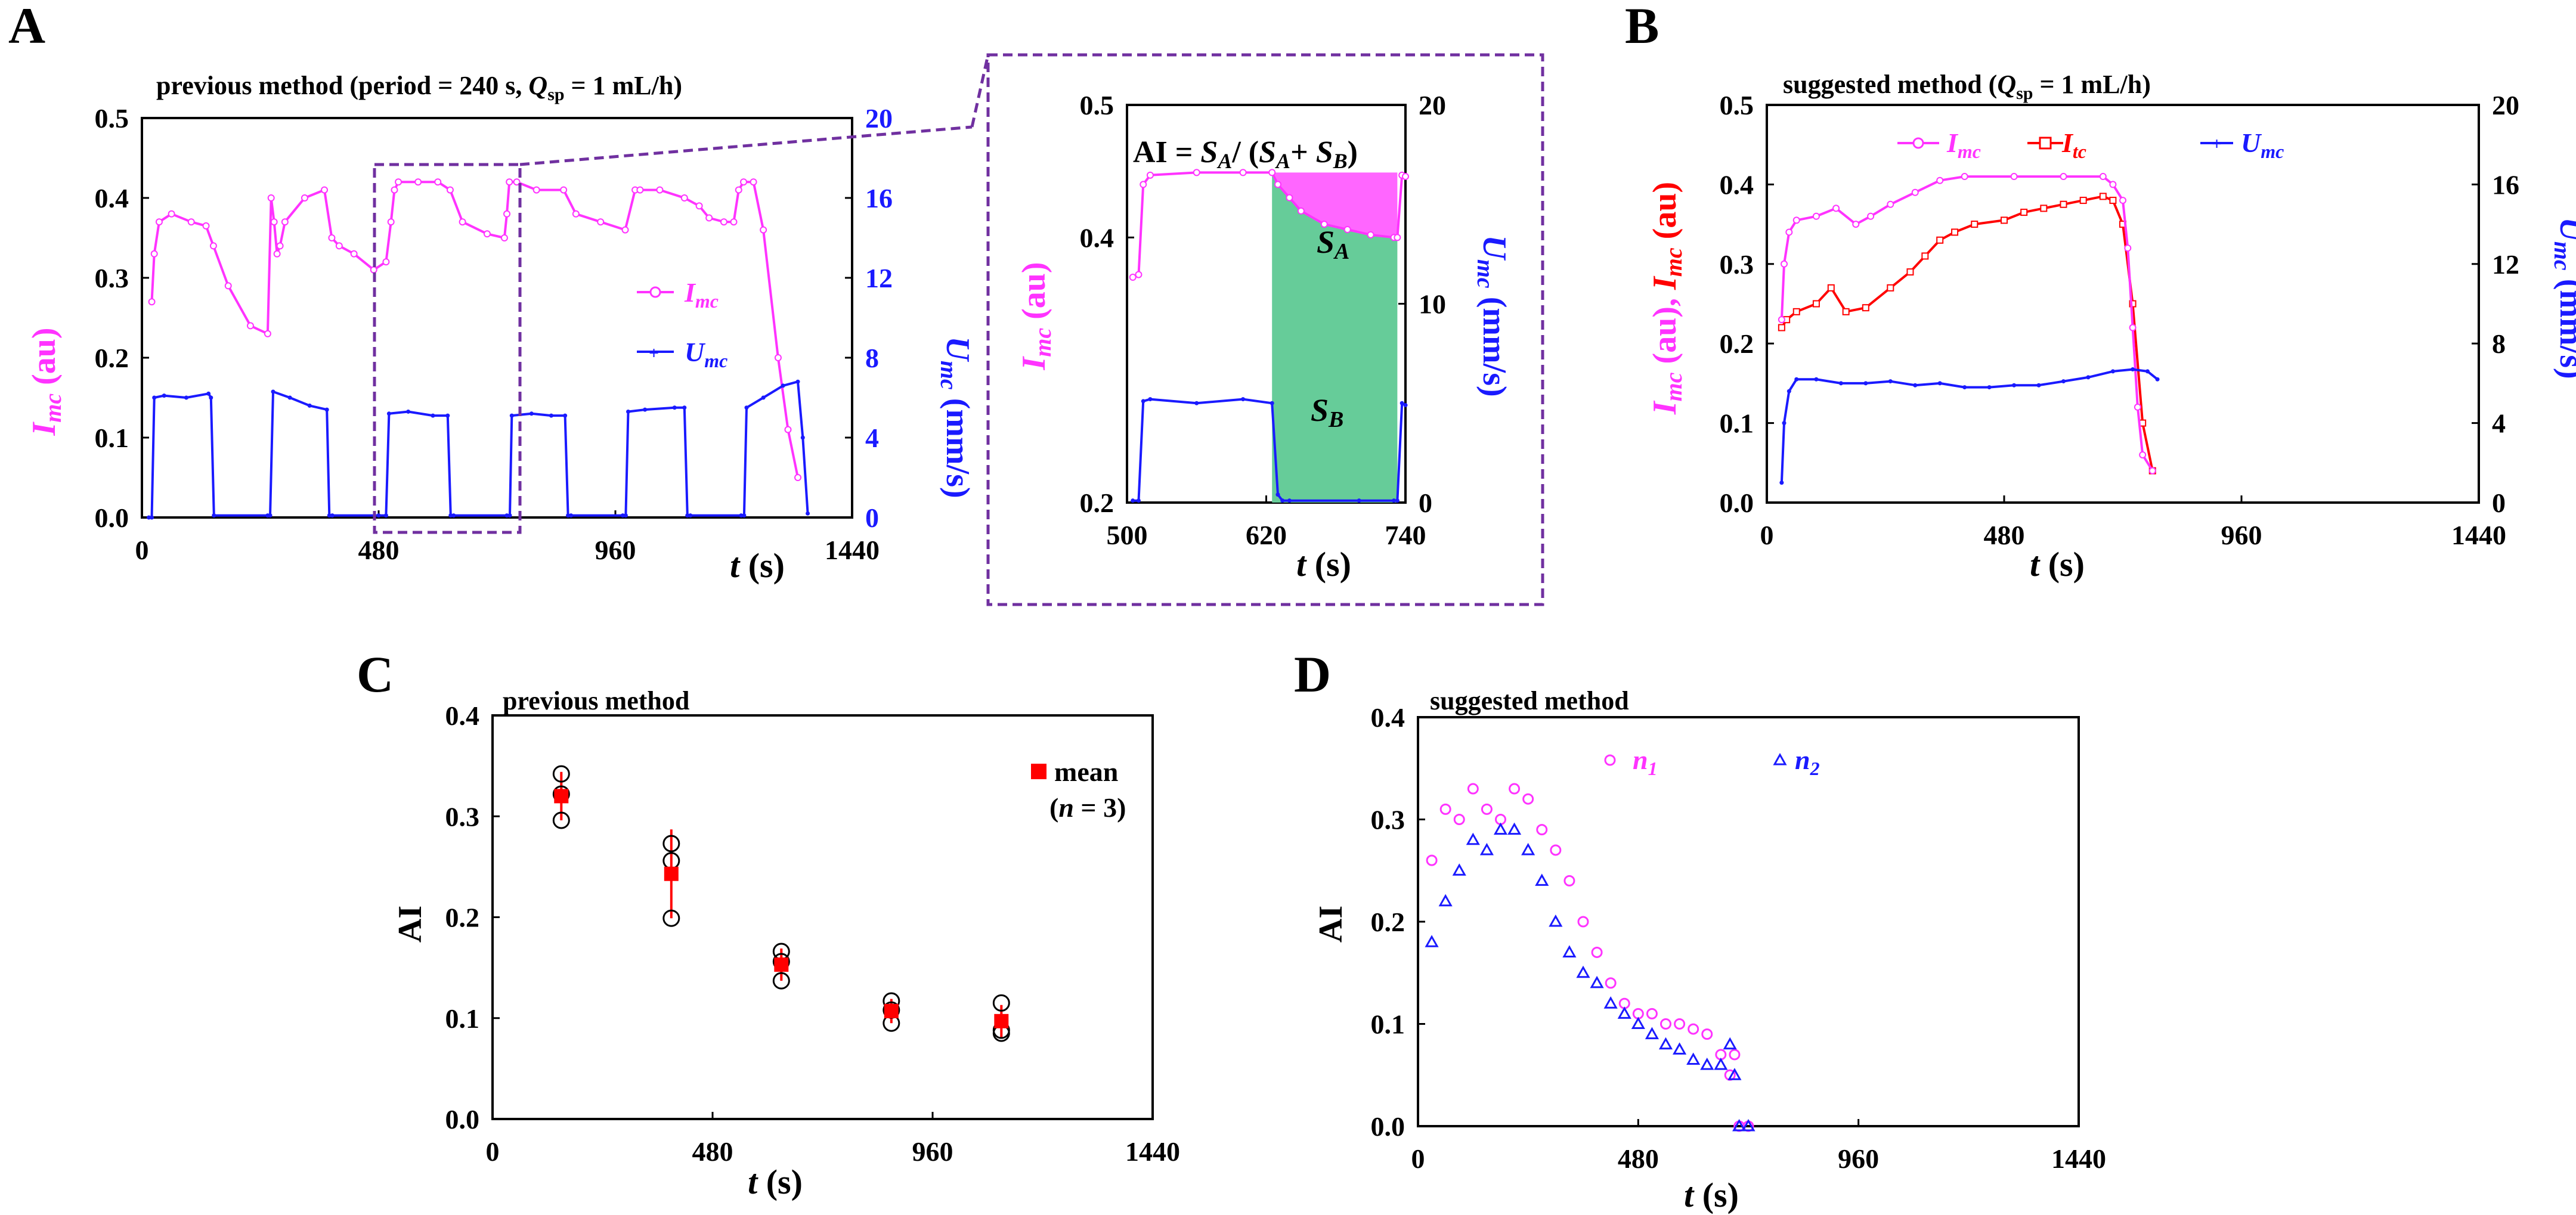  I want to click on x-tick-label: 960, so click(2242, 535).